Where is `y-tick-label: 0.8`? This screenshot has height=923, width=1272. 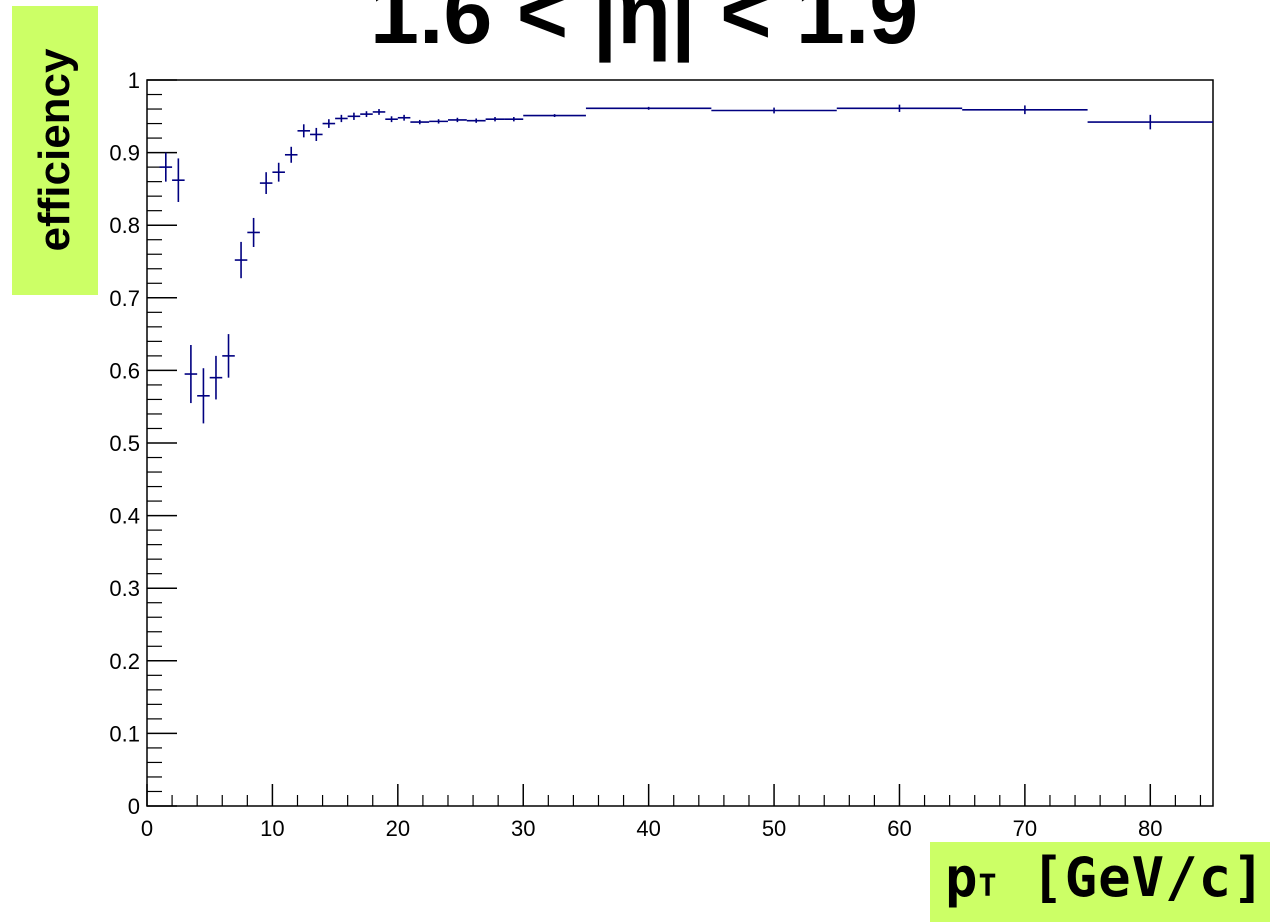
y-tick-label: 0.8 is located at coordinates (124, 225).